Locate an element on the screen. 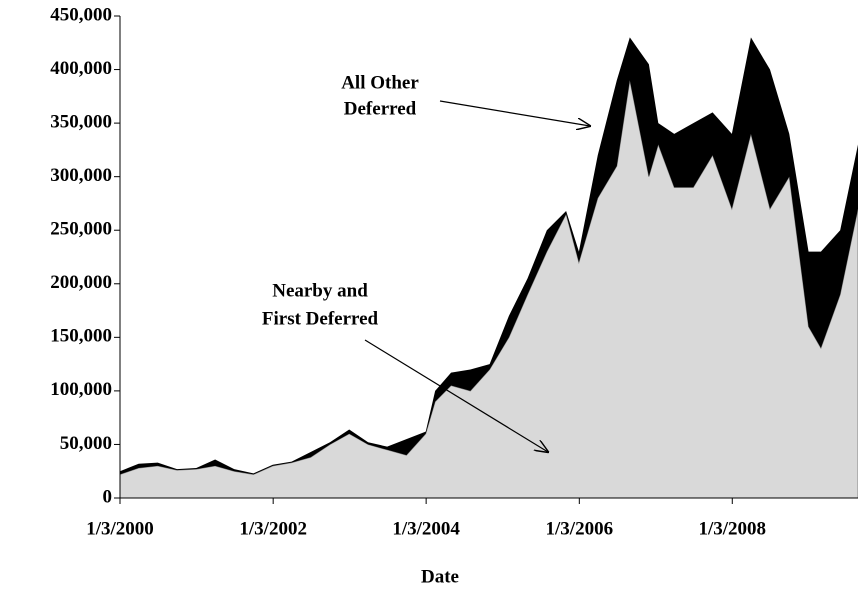 The height and width of the screenshot is (592, 858). y-tick-label: 200,000 is located at coordinates (81, 282).